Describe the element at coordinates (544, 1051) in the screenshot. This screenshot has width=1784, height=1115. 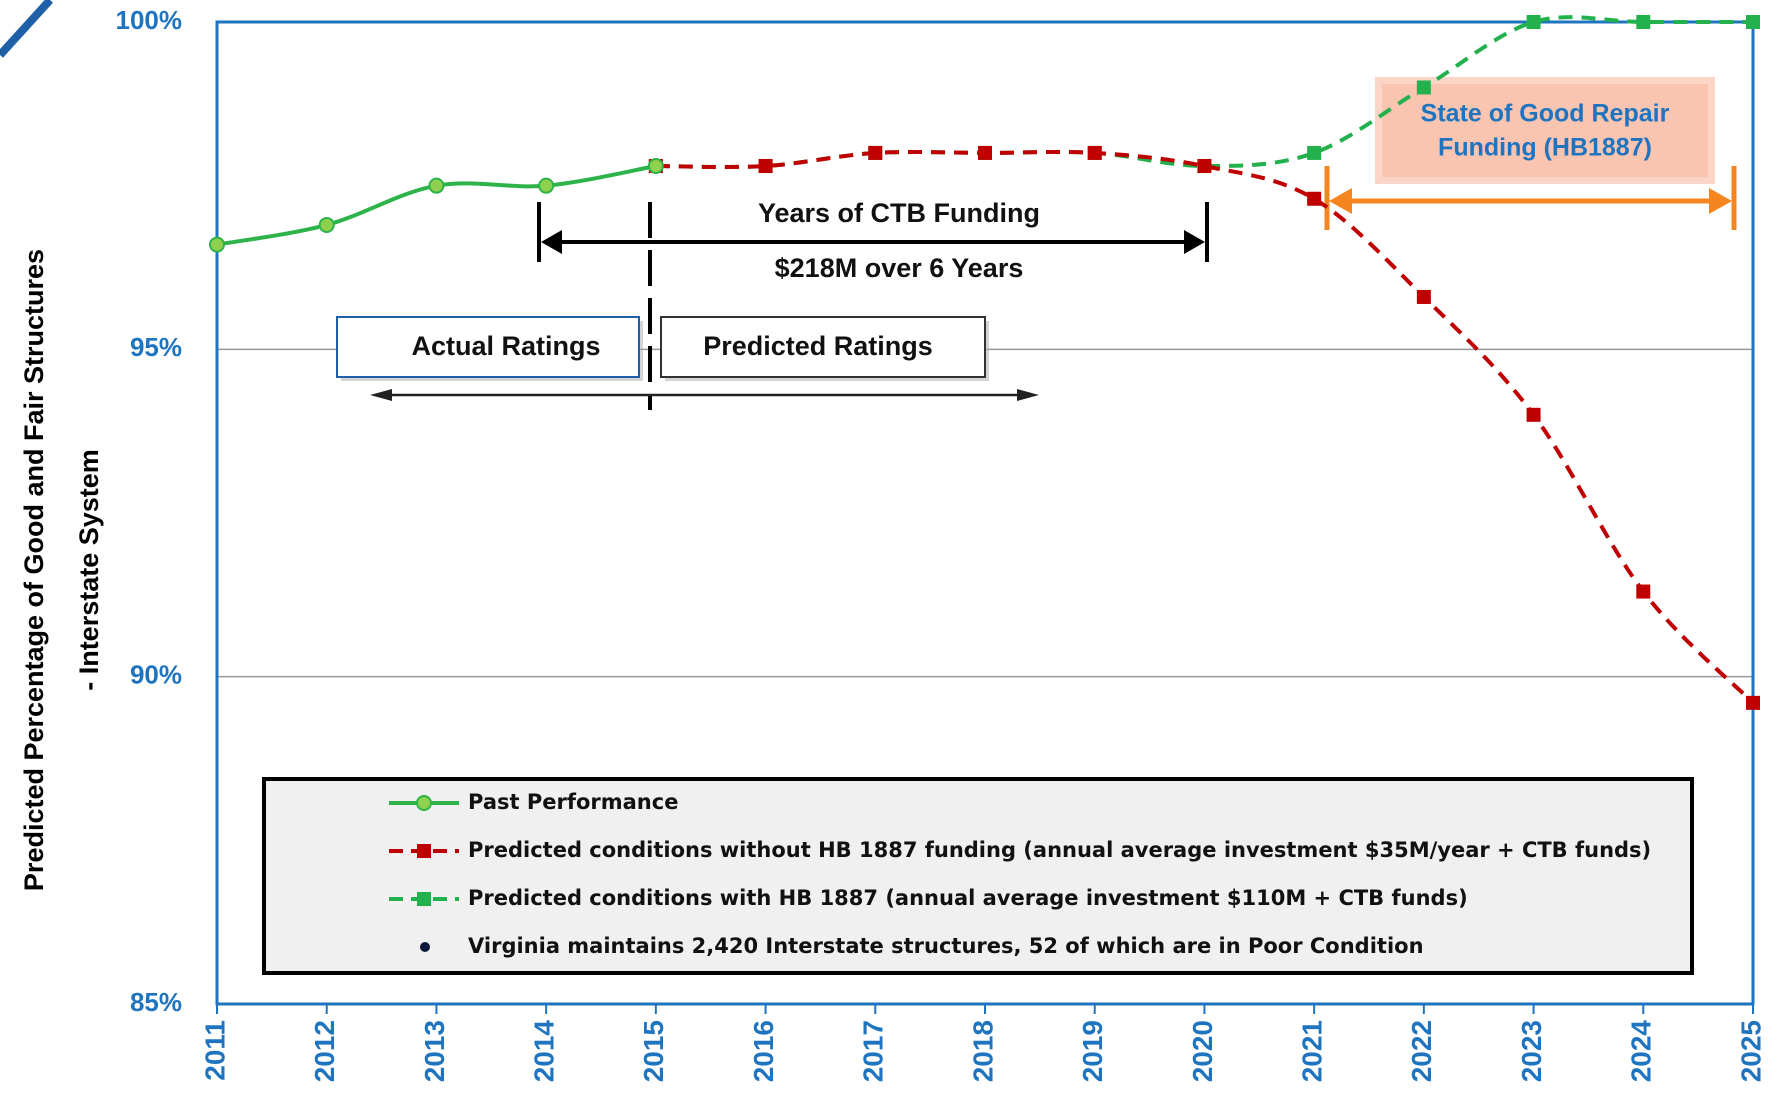
I see `x-tick-label: 2014` at that location.